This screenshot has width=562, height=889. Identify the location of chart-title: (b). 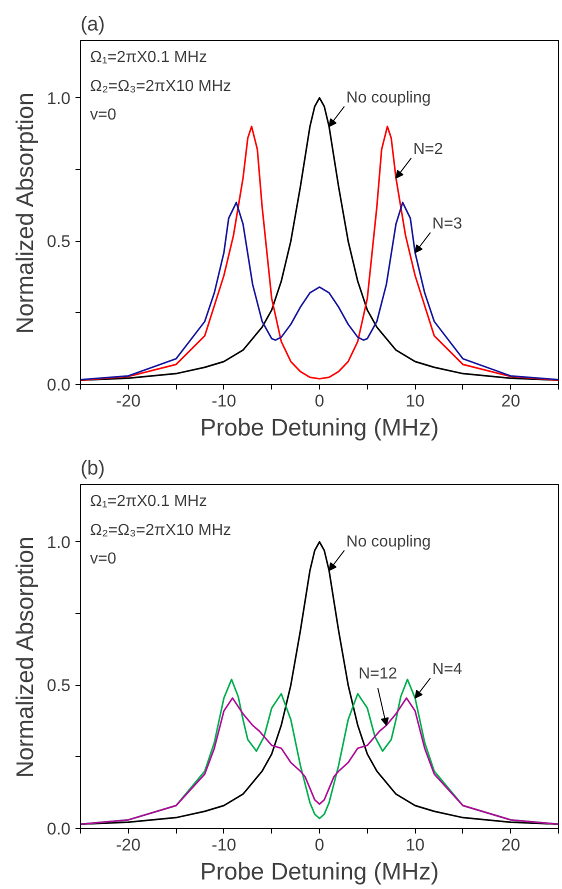
(92, 469).